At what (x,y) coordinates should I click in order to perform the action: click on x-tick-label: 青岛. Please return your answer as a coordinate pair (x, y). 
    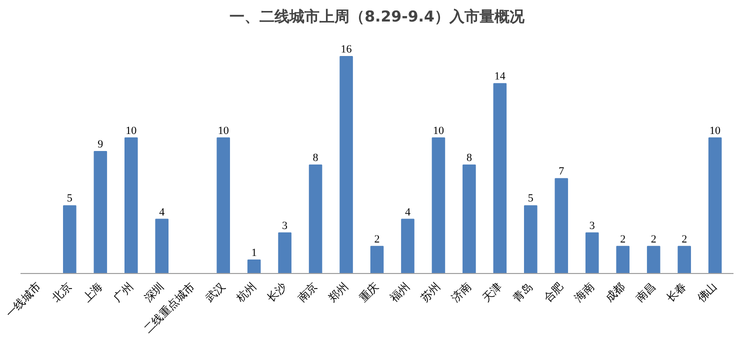
    Looking at the image, I should click on (523, 292).